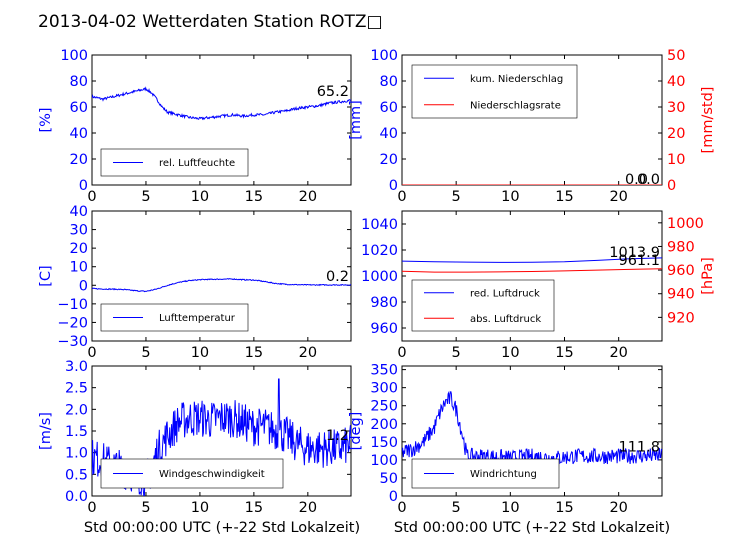  I want to click on y2-tick-label: 960, so click(681, 271).